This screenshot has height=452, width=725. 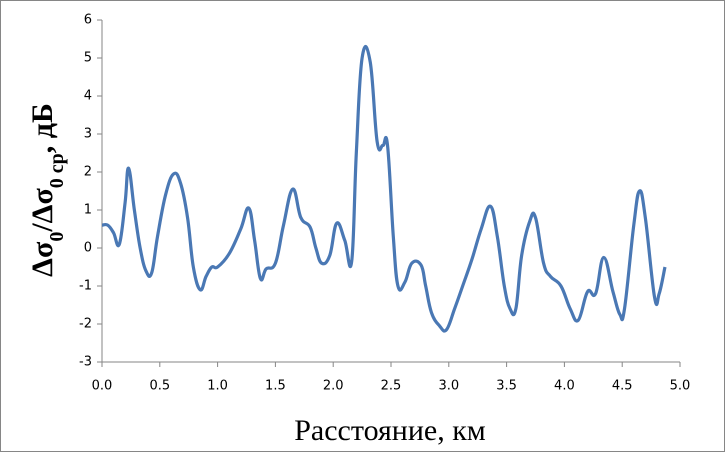 What do you see at coordinates (680, 386) in the screenshot?
I see `x-tick-label: 5.0` at bounding box center [680, 386].